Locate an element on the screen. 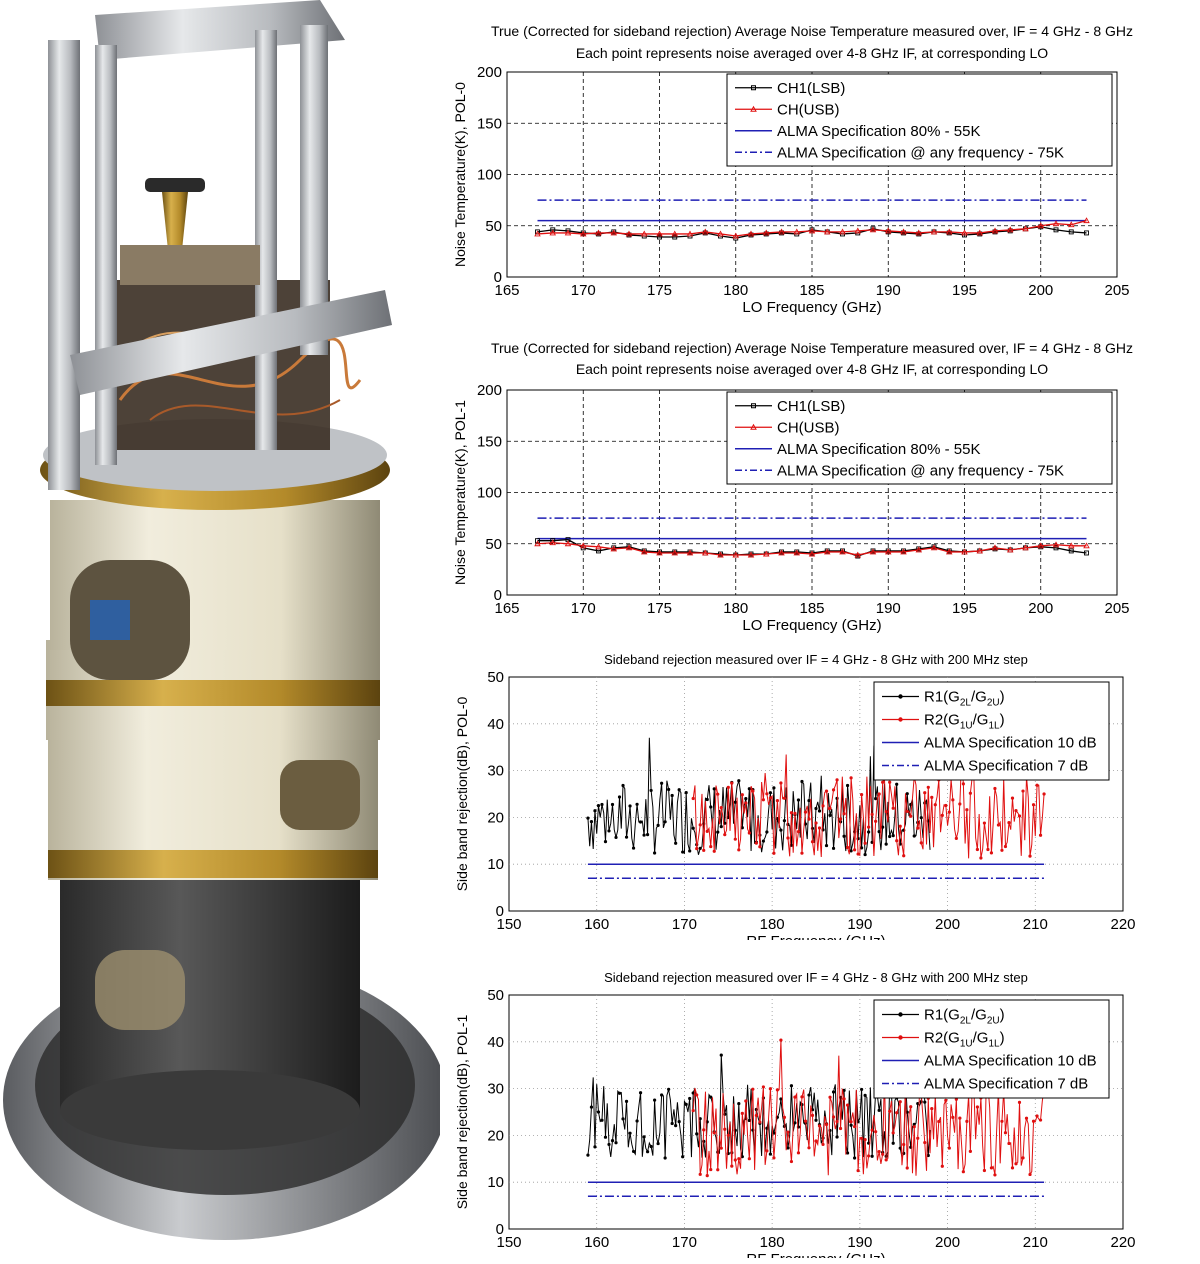  frame-post-right is located at coordinates (314, 190).